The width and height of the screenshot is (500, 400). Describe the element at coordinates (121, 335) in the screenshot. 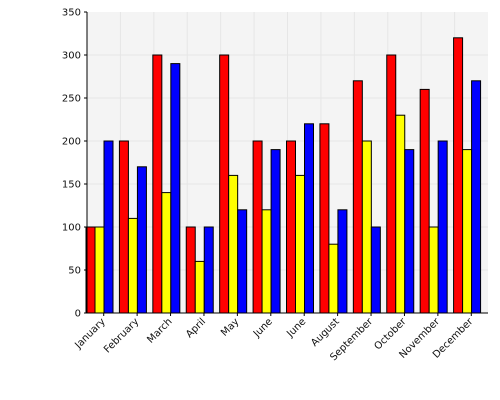

I see `x-tick-label: February` at that location.